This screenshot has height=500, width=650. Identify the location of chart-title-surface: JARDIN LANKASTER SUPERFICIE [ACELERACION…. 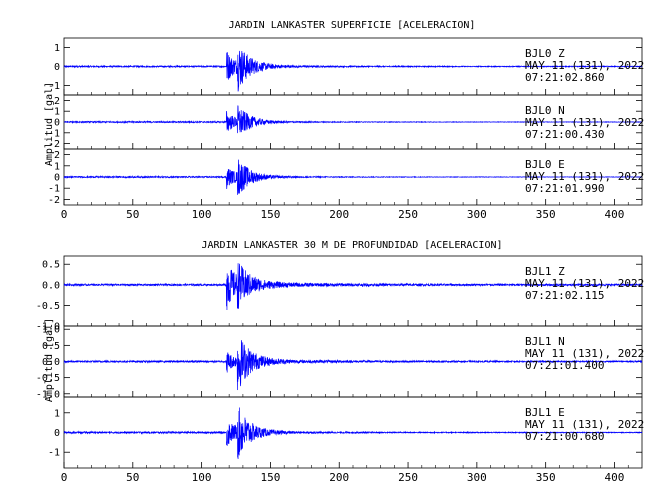
(352, 25).